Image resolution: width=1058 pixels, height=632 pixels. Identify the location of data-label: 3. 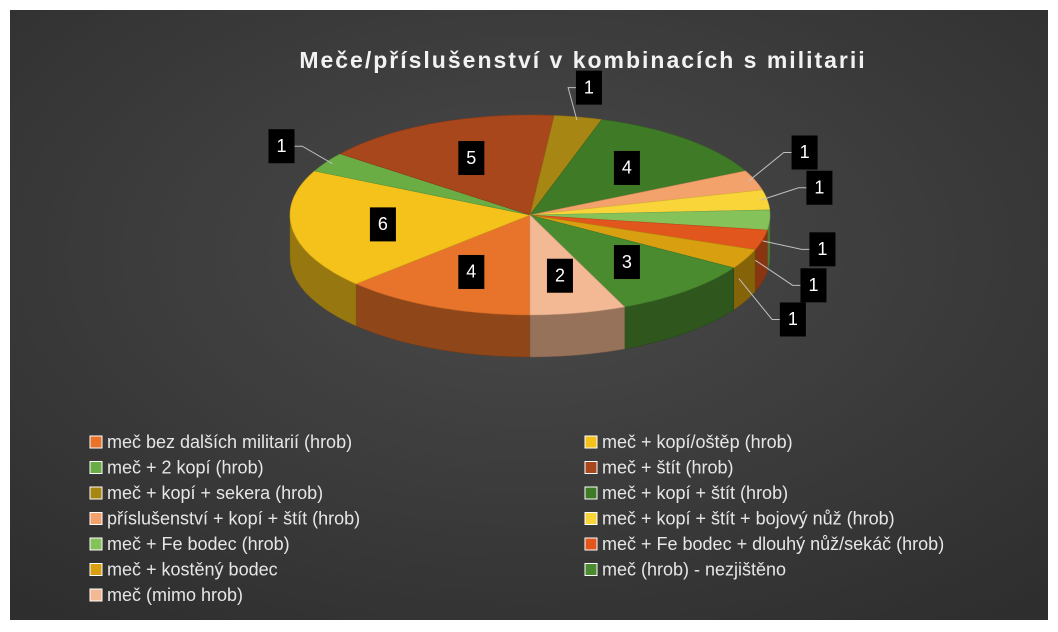
(627, 262).